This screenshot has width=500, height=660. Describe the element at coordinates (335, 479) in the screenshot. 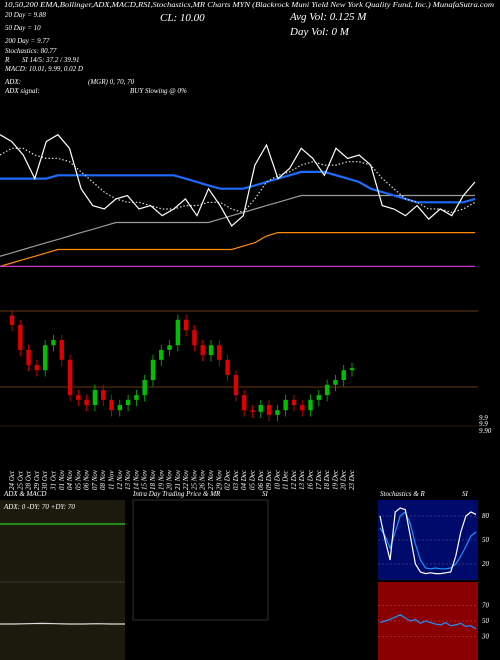

I see `x-tick-label: 19 Dec` at that location.